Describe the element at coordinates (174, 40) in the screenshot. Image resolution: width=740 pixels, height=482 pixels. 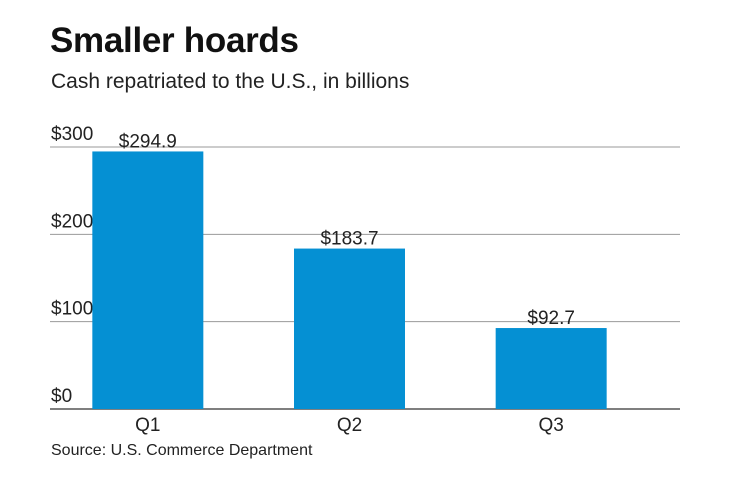
I see `chart-title: Smaller hoards` at that location.